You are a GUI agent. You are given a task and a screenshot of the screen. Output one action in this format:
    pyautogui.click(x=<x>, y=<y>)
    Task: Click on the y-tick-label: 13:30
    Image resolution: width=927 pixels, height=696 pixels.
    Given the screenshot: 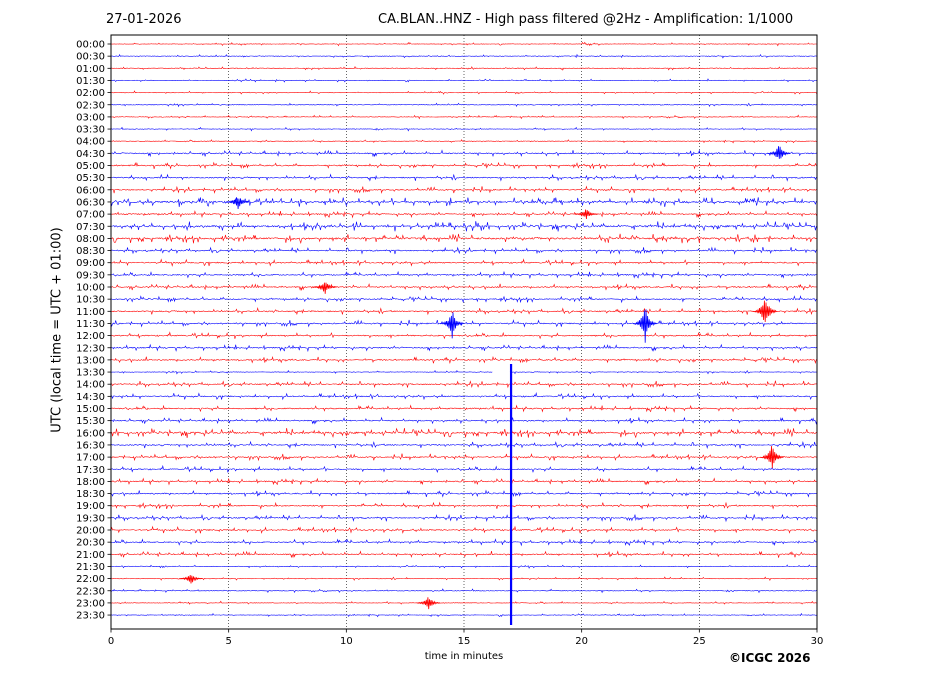 What is the action you would take?
    pyautogui.click(x=90, y=373)
    